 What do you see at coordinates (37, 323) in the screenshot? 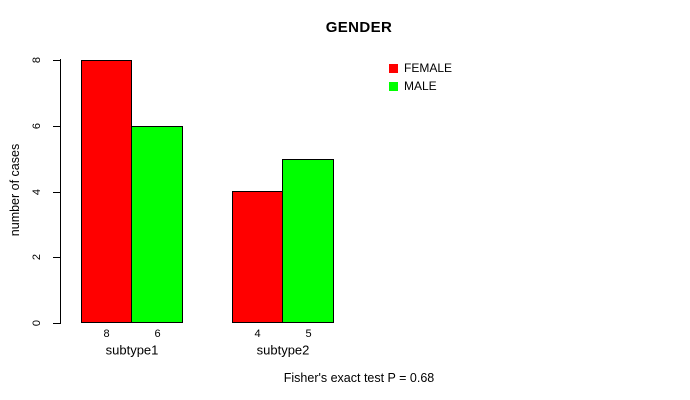
I see `y-tick-label: 0` at bounding box center [37, 323].